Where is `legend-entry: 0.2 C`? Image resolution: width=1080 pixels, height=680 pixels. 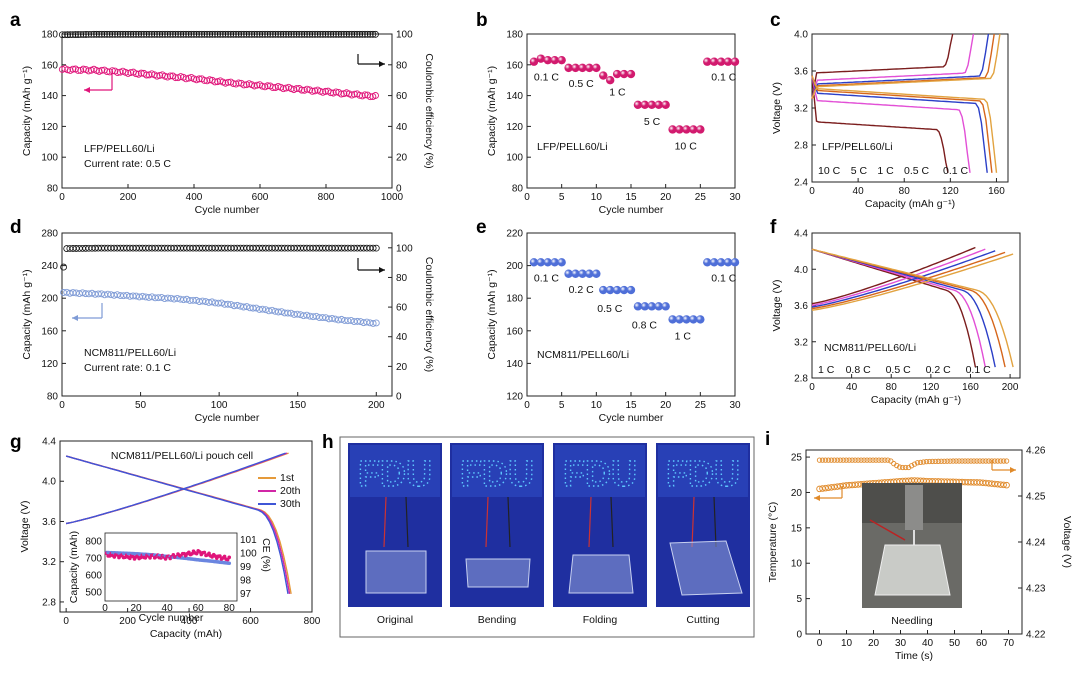
legend-entry: 0.2 C is located at coordinates (939, 370).